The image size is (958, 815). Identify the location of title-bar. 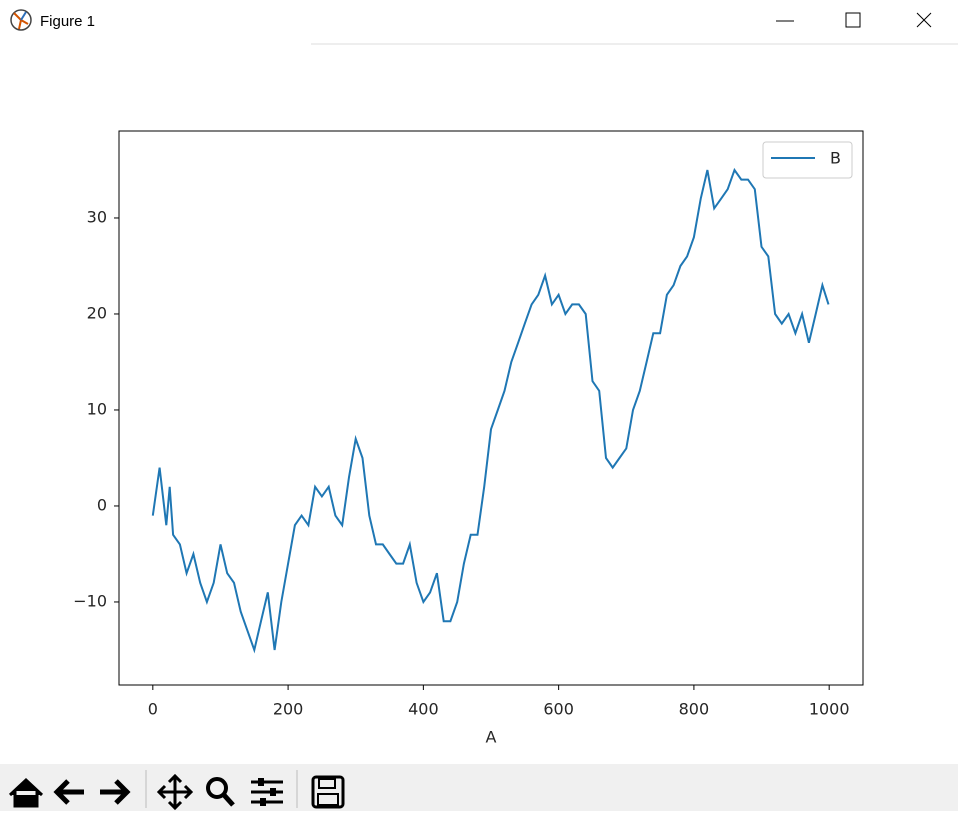
(479, 22).